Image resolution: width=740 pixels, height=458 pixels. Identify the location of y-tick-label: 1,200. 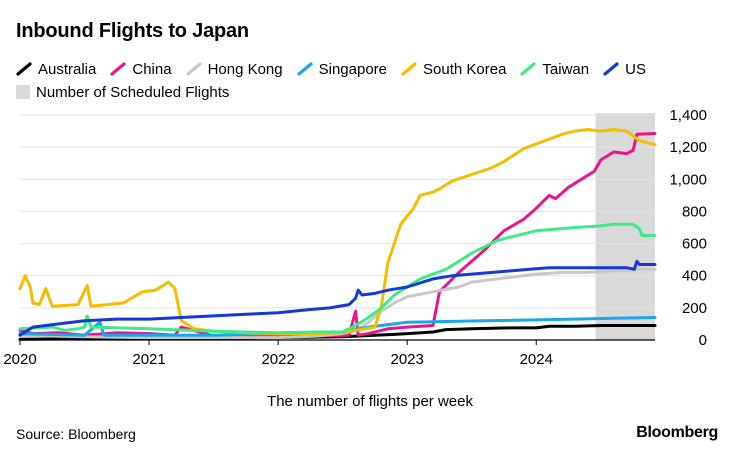
(688, 147).